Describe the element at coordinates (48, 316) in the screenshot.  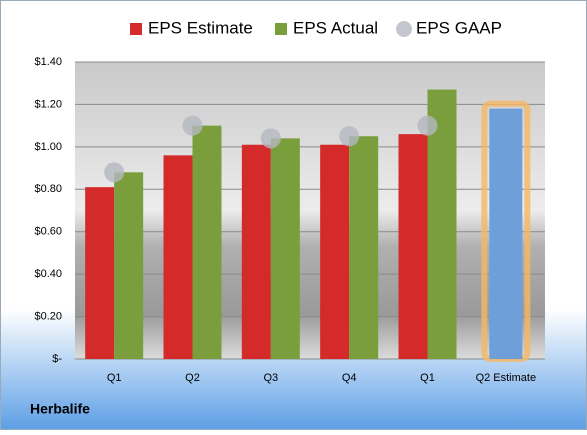
I see `y-tick-label: $0.20` at that location.